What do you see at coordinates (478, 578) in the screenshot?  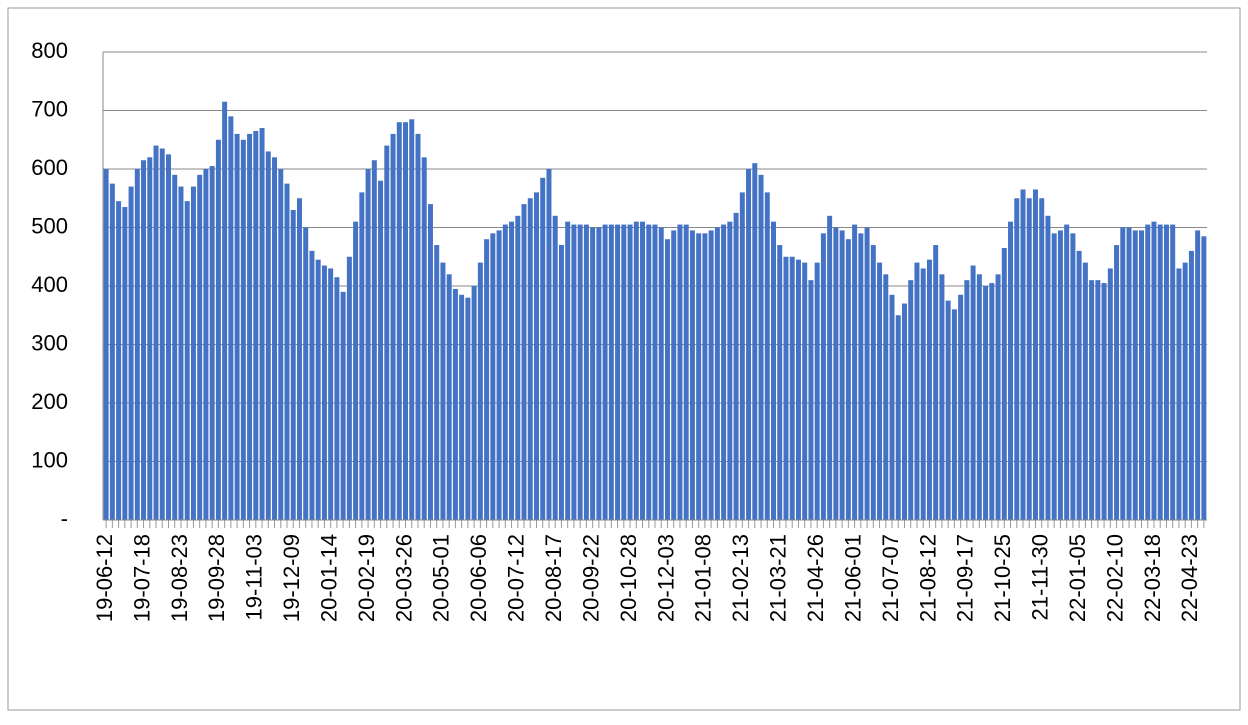 I see `x-tick-label: 20-06-06` at bounding box center [478, 578].